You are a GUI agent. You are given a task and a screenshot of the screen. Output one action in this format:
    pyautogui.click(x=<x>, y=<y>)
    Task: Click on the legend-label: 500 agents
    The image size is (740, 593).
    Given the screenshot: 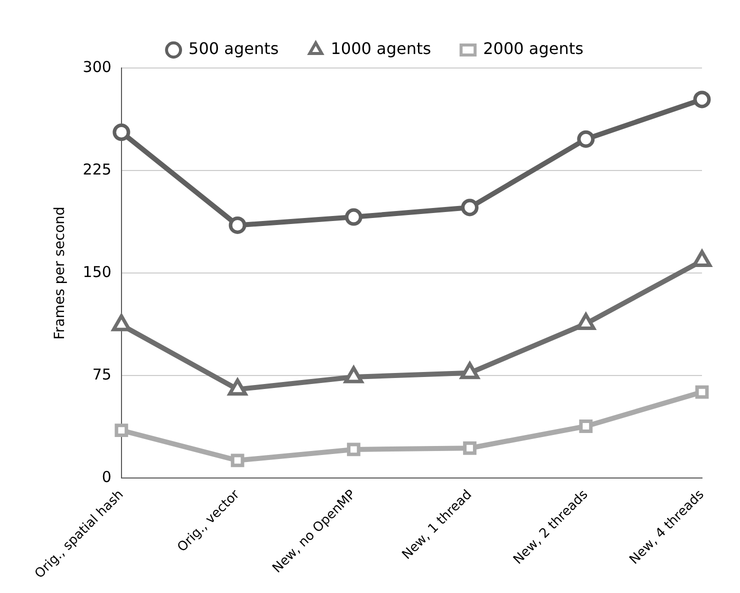 What is the action you would take?
    pyautogui.click(x=233, y=48)
    